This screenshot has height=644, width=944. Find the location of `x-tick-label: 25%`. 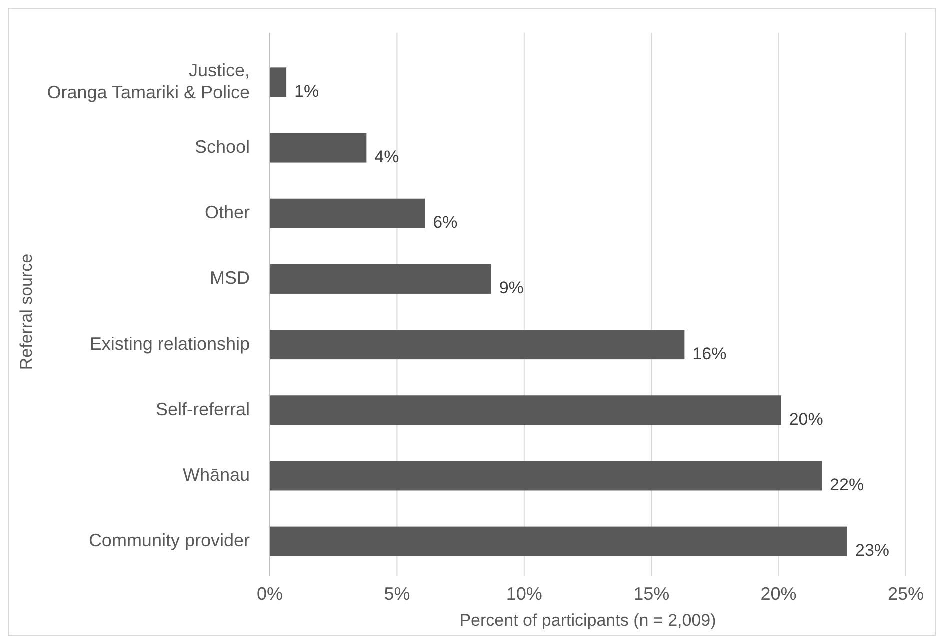

x-tick-label: 25% is located at coordinates (906, 594).